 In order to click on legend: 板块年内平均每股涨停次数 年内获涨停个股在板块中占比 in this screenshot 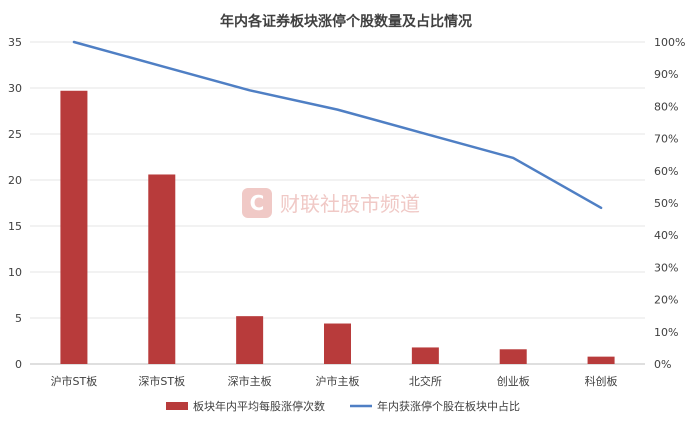, I will do `click(343, 406)`.